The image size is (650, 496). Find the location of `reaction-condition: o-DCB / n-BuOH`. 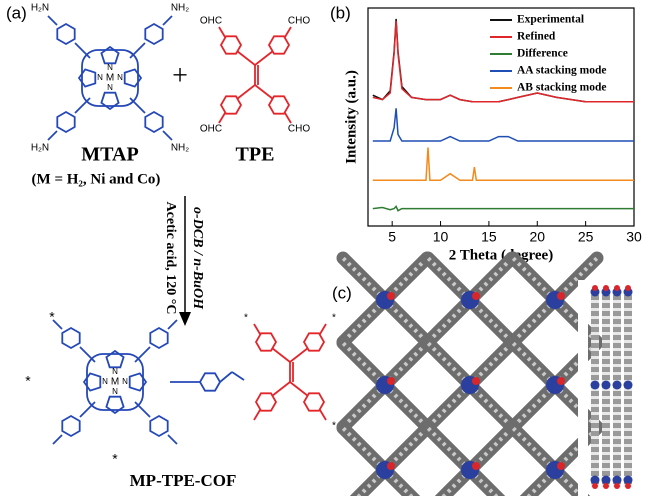

reaction-condition: o-DCB / n-BuOH is located at coordinates (197, 258).